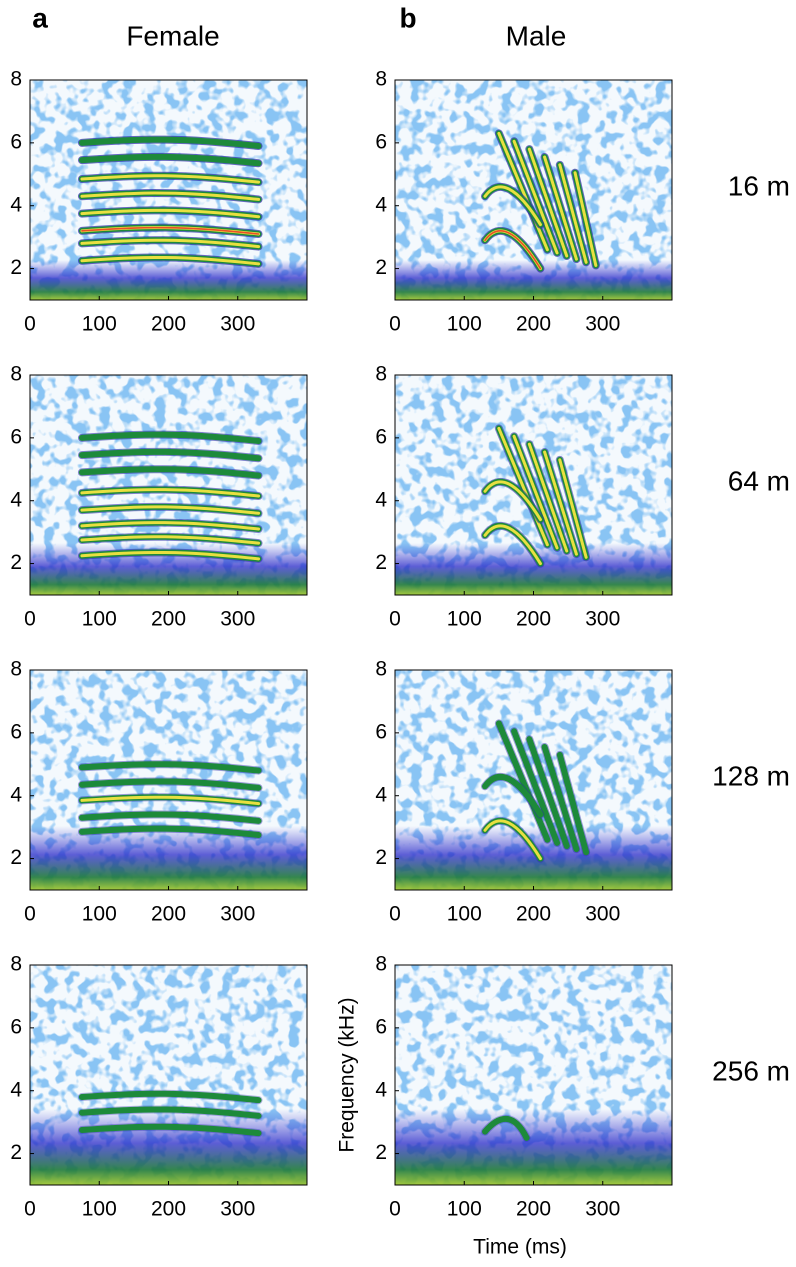  Describe the element at coordinates (759, 480) in the screenshot. I see `distance-label: 64 m` at that location.